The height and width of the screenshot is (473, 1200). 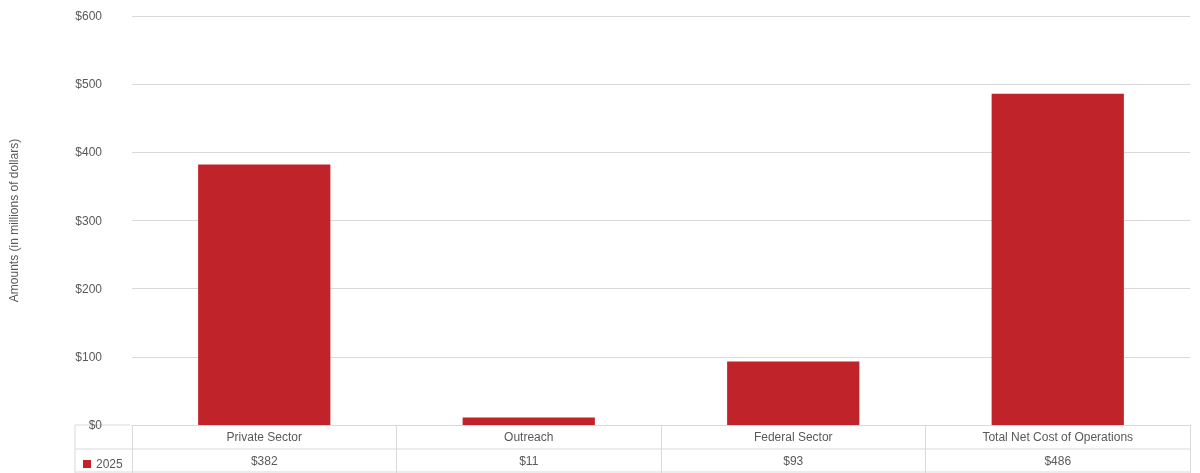 I want to click on data-label: $93, so click(x=793, y=461).